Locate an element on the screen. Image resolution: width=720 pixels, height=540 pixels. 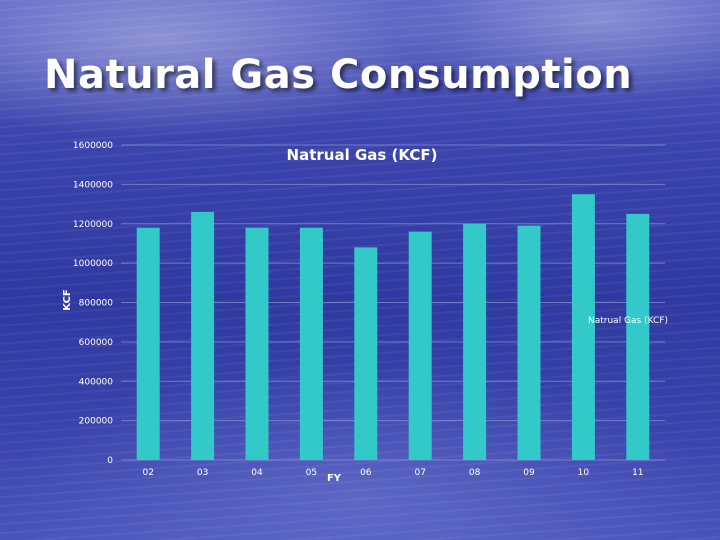
x-tick-label: 11 is located at coordinates (637, 473).